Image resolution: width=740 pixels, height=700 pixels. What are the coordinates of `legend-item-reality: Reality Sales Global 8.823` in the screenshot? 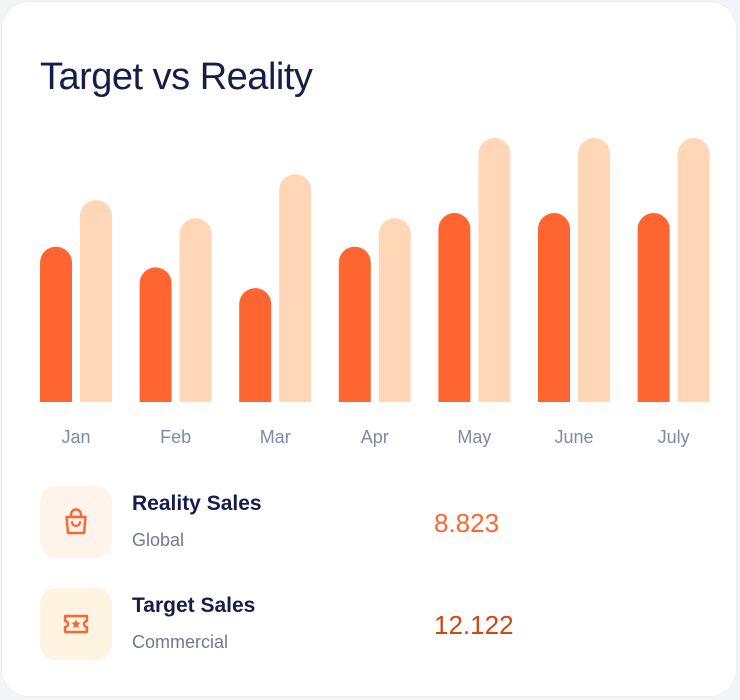 It's located at (360, 523).